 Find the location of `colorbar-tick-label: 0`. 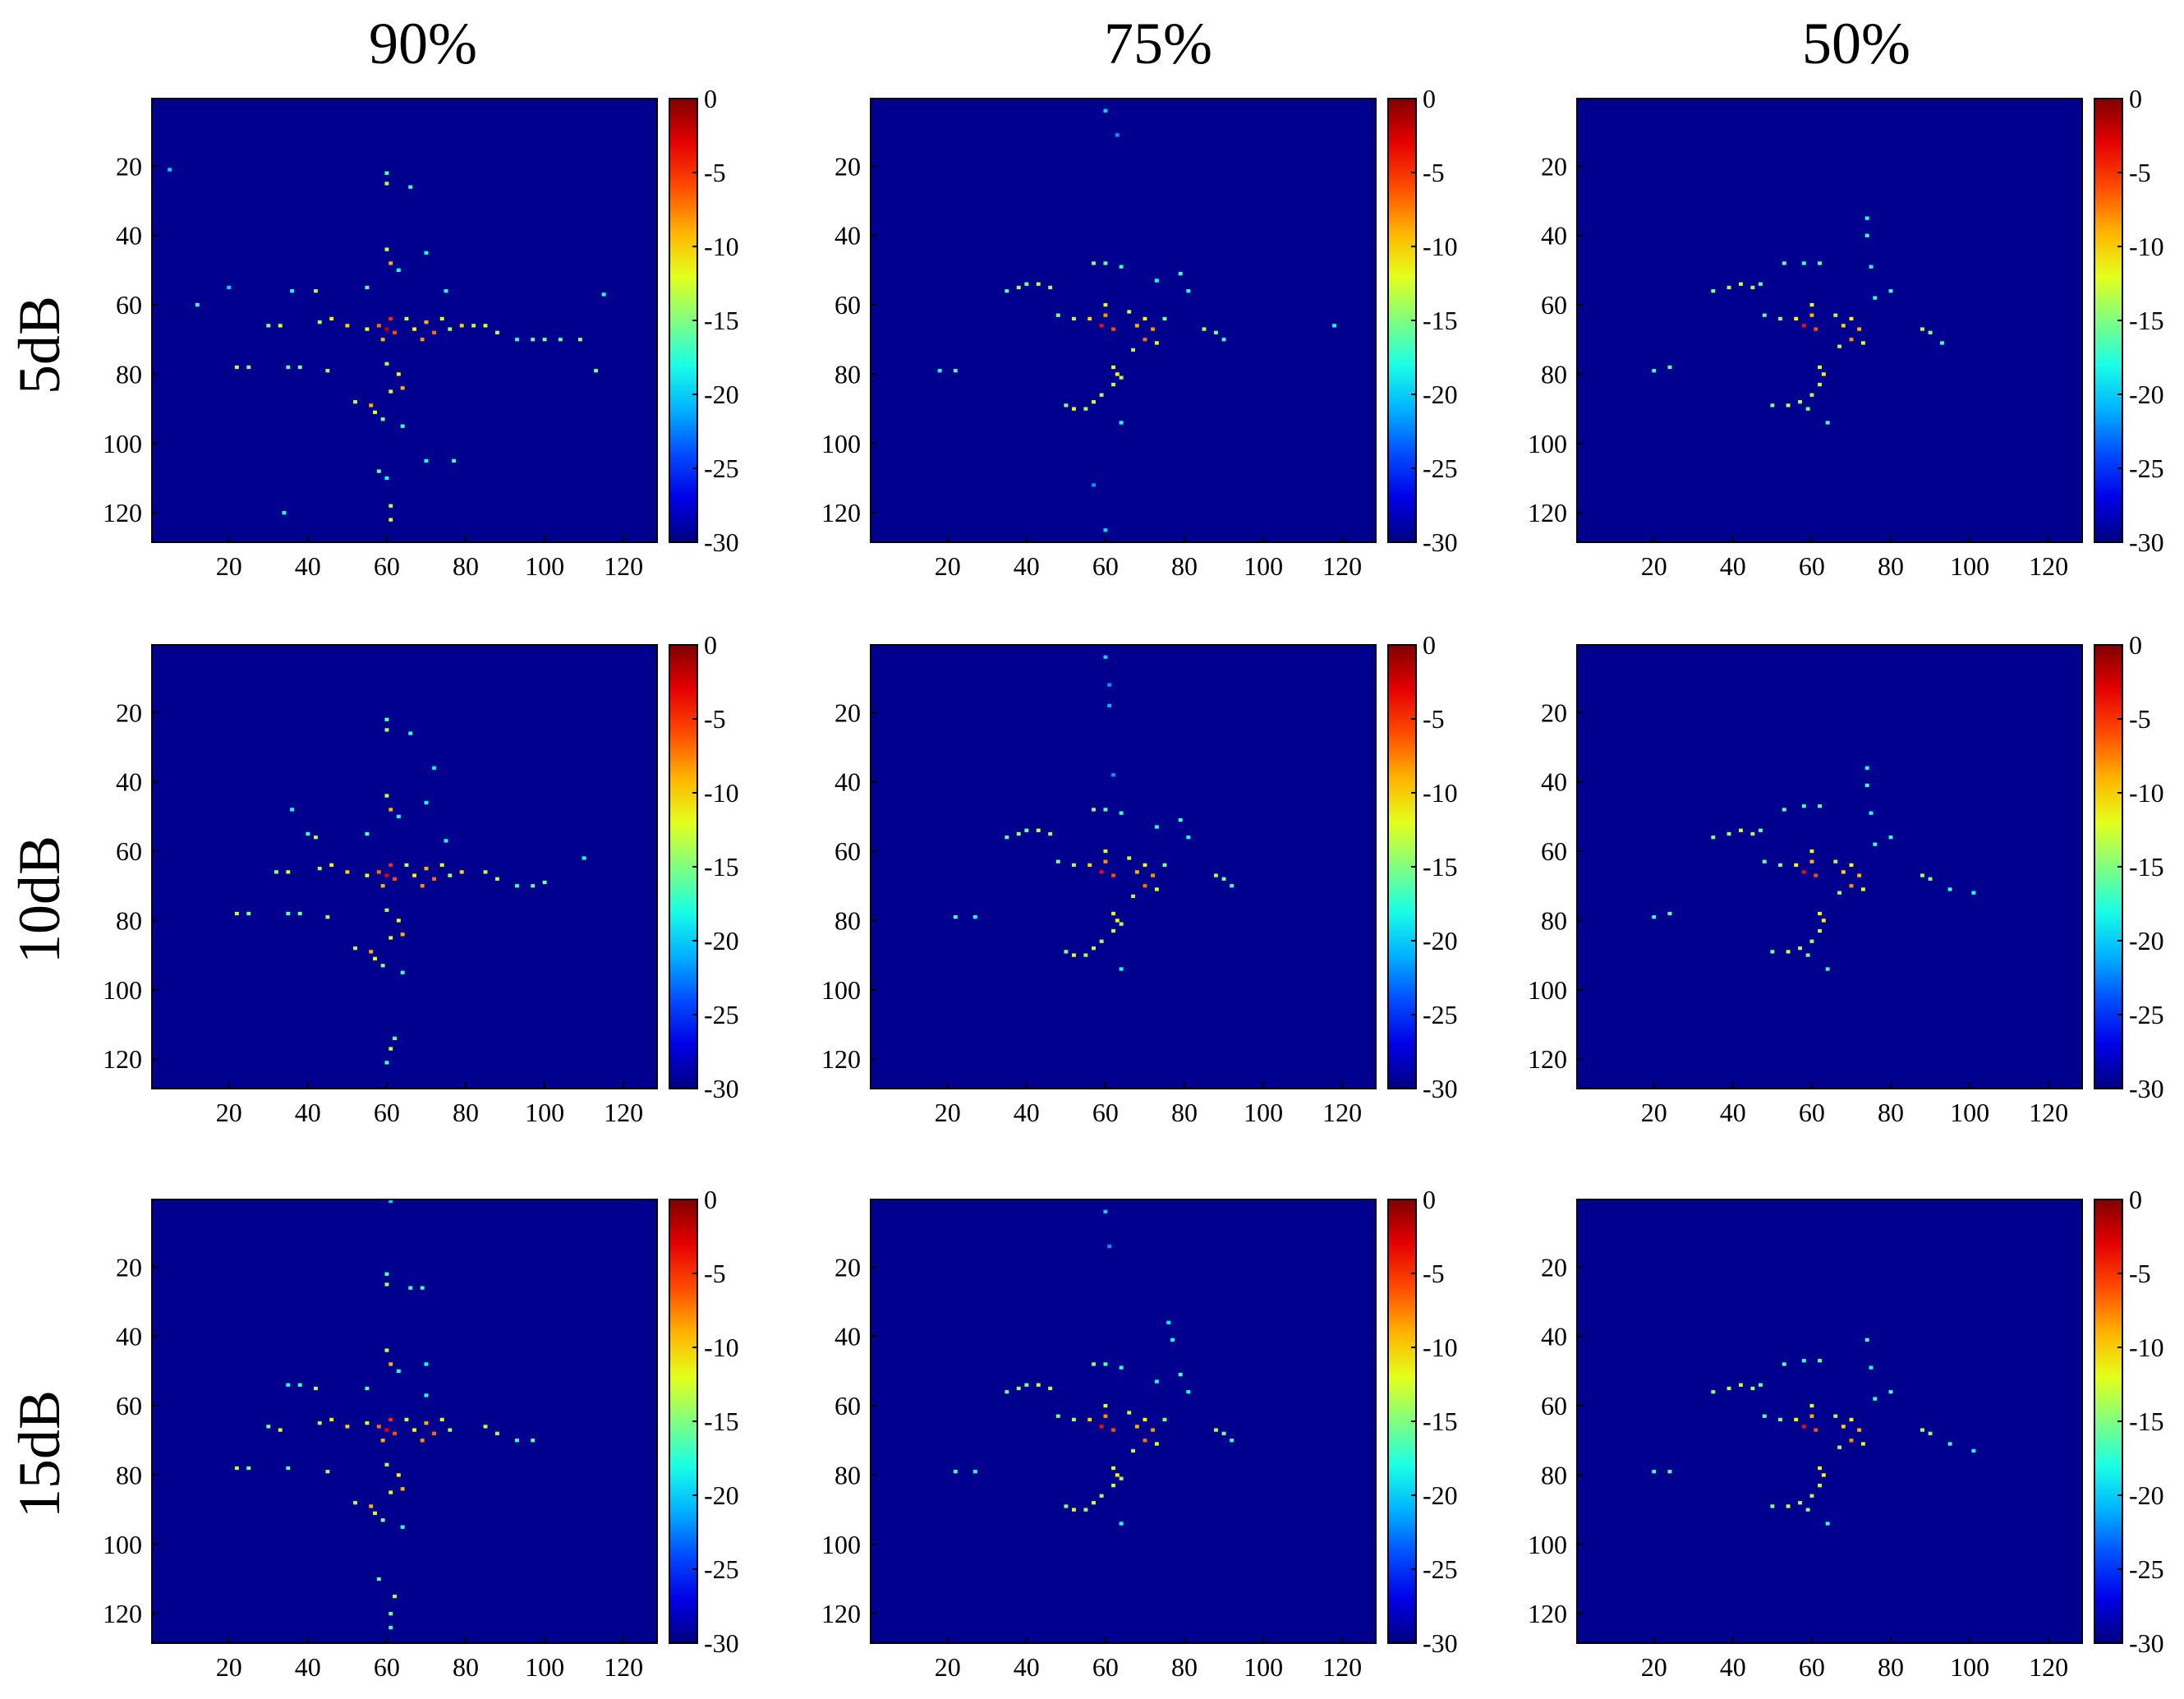

colorbar-tick-label: 0 is located at coordinates (1429, 1199).